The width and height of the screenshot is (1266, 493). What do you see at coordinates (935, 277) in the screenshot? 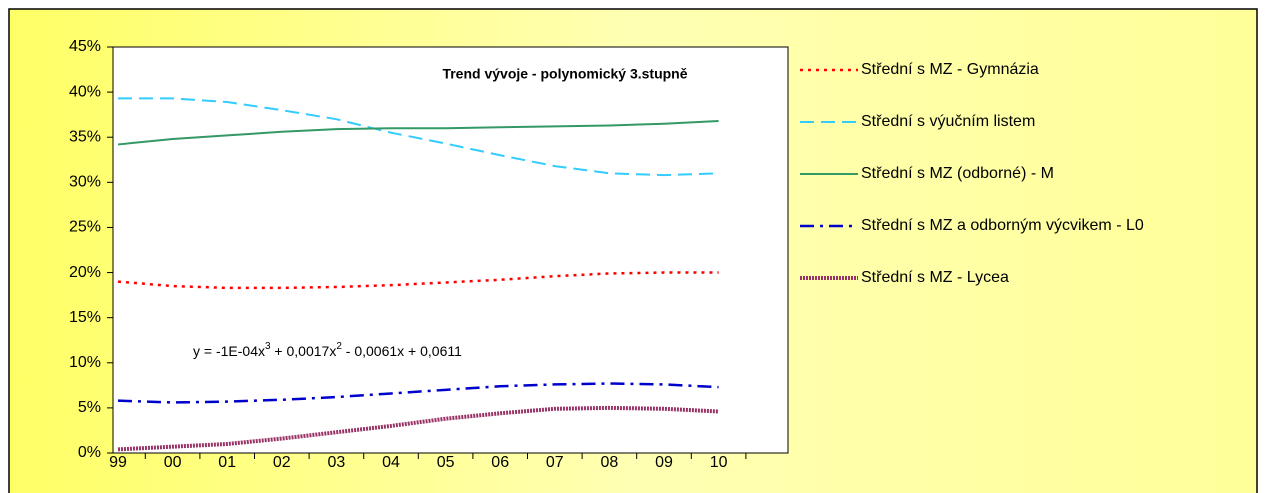
I see `legend-label: Střední s MZ - Lycea` at bounding box center [935, 277].